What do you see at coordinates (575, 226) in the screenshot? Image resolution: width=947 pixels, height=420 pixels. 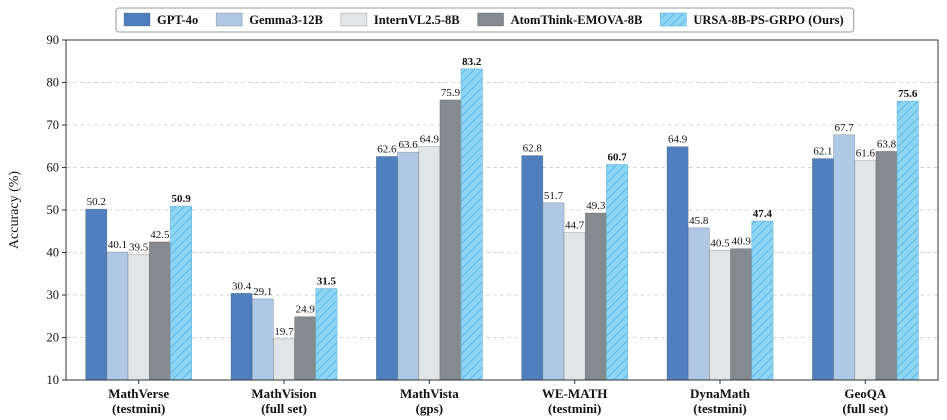 I see `bar-value-label: 44.7` at bounding box center [575, 226].